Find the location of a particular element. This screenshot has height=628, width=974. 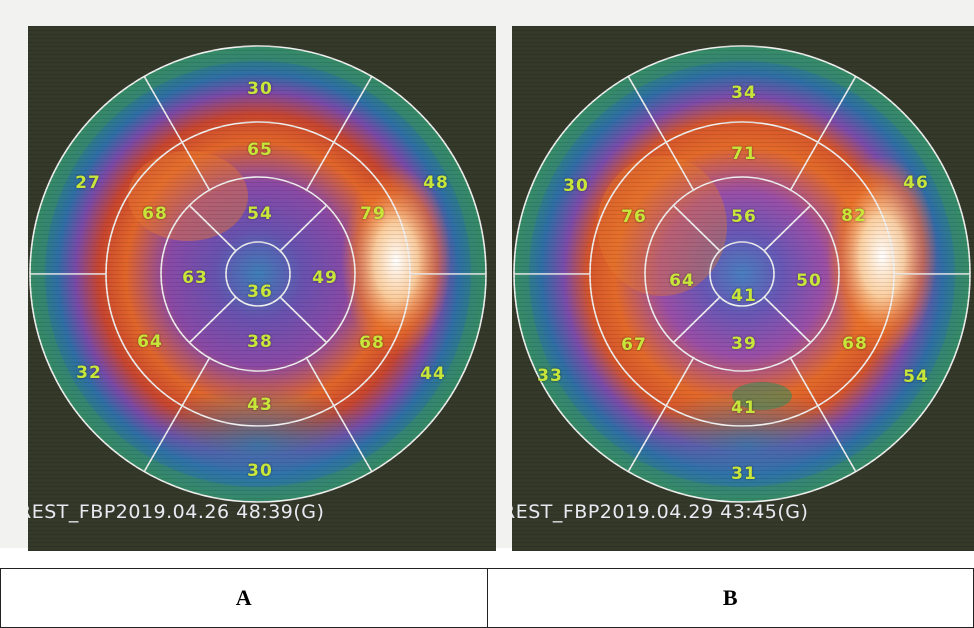

caption-a: A is located at coordinates (244, 598).